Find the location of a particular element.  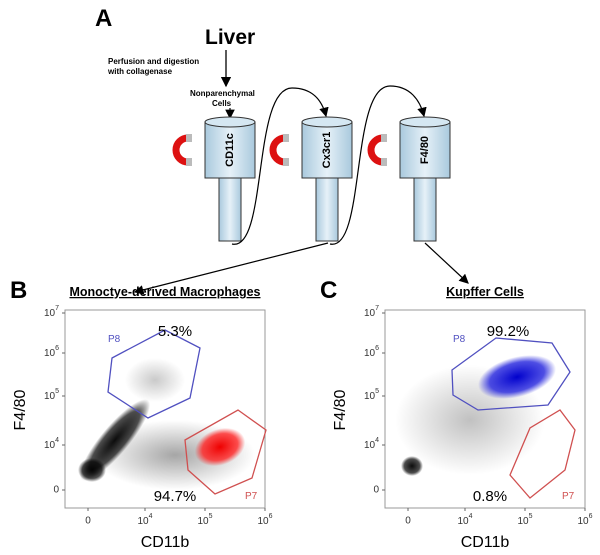

column: CD11c is located at coordinates (214, 179).